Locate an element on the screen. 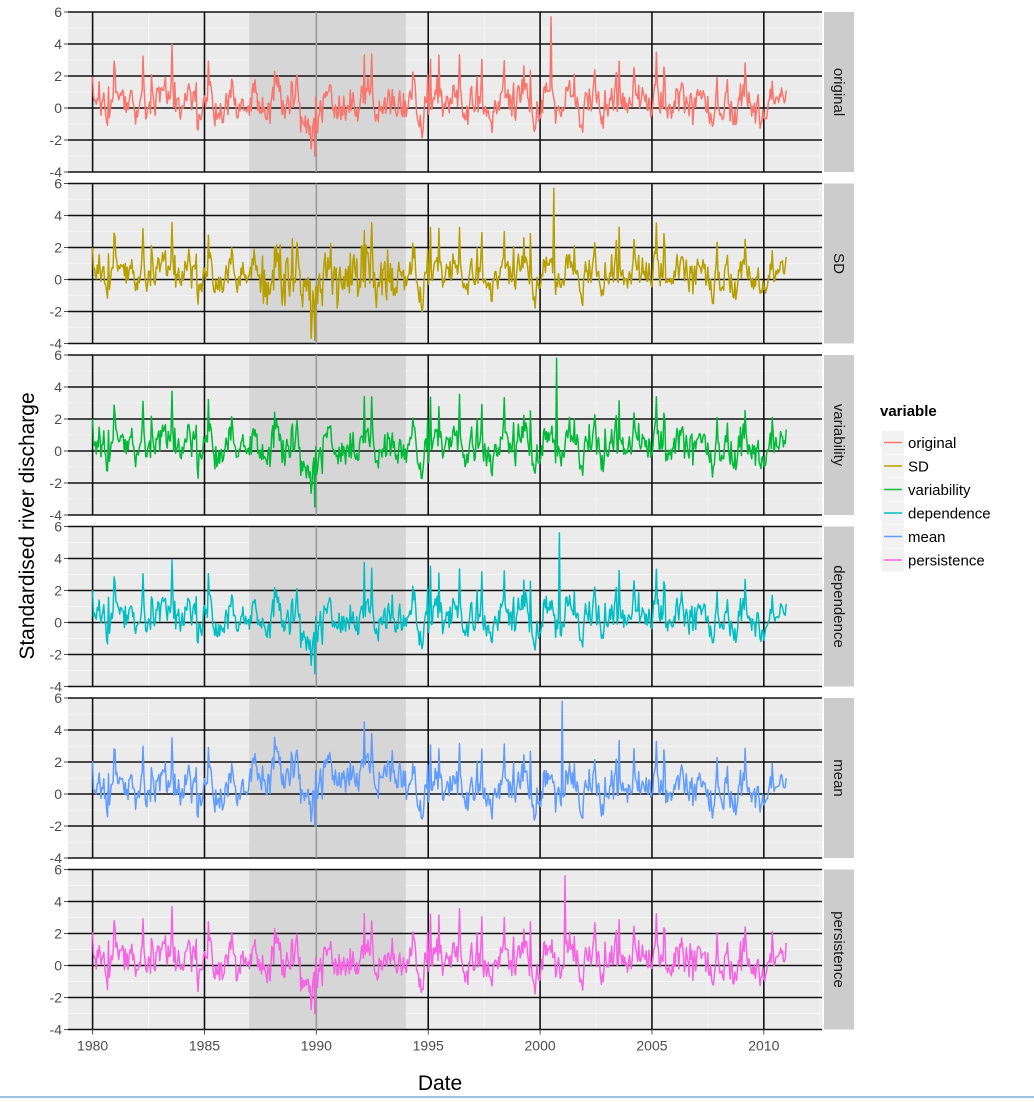 This screenshot has height=1102, width=1034. series-line-persistence is located at coordinates (439, 945).